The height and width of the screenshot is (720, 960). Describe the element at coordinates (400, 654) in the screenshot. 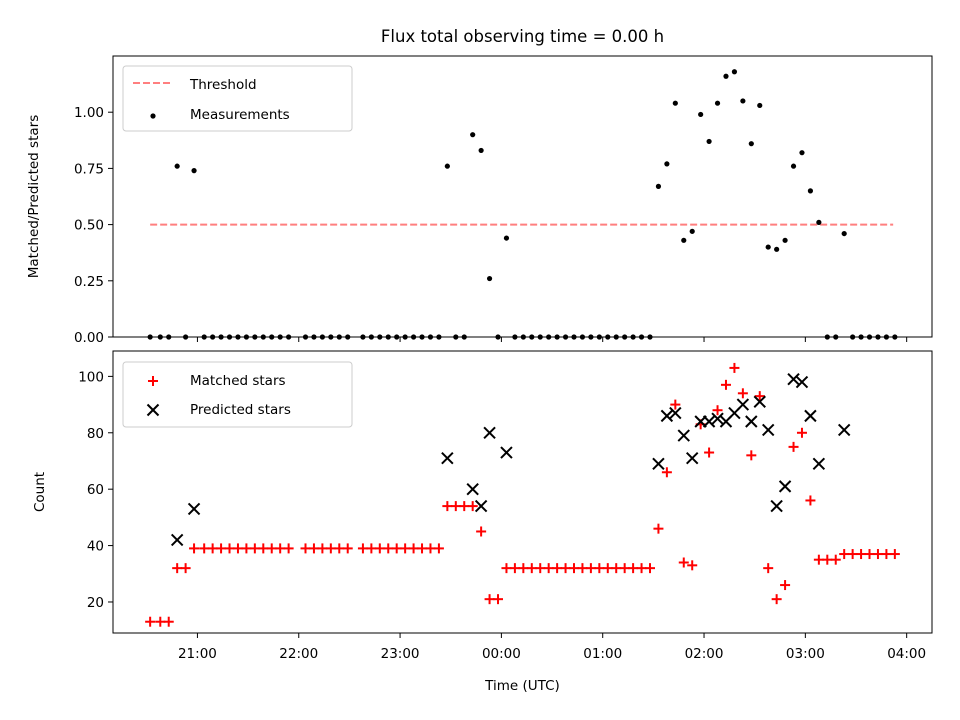

I see `x-tick-label: 23:00` at that location.